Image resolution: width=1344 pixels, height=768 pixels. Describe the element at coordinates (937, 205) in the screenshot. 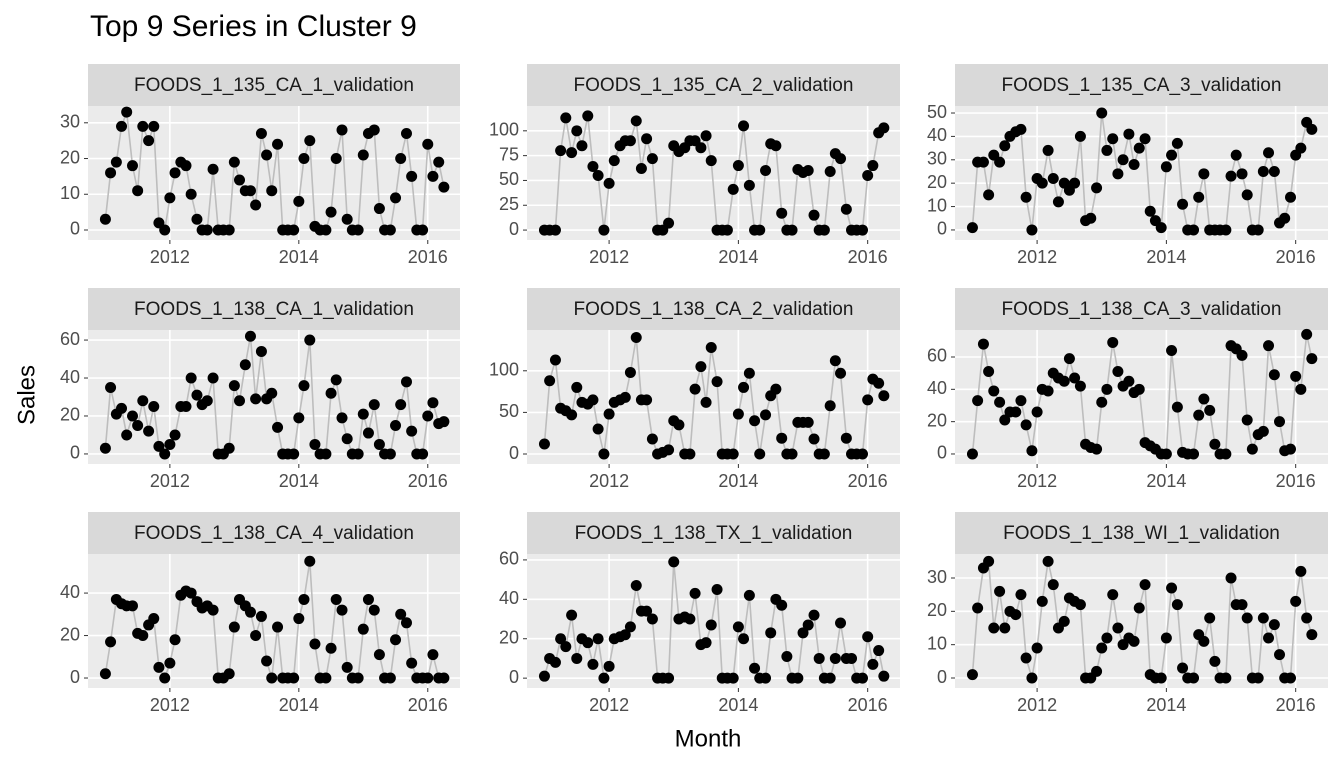

I see `y-tick-label: 10` at that location.